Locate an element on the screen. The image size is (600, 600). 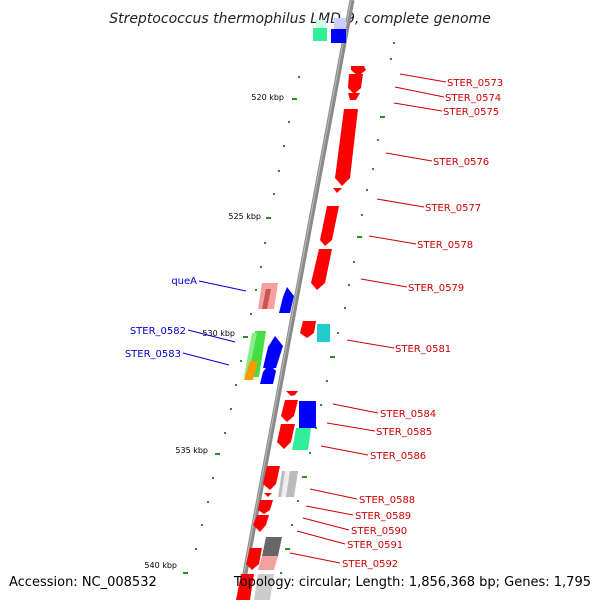
reverse-labels: queA STER_0582 STER_0583 is located at coordinates (161, 318).